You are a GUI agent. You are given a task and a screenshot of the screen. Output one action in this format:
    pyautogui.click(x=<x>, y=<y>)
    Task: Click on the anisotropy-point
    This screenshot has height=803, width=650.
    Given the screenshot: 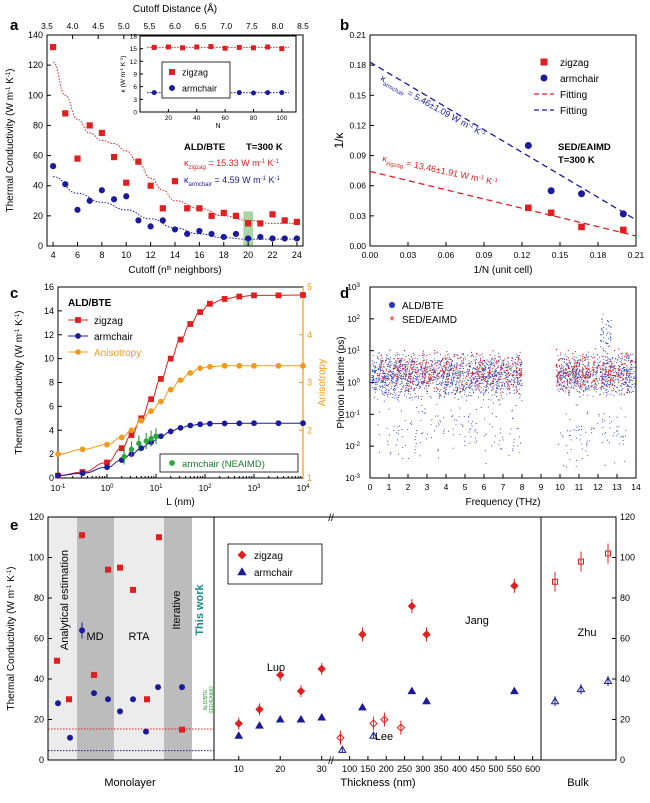 What is the action you would take?
    pyautogui.click(x=161, y=401)
    